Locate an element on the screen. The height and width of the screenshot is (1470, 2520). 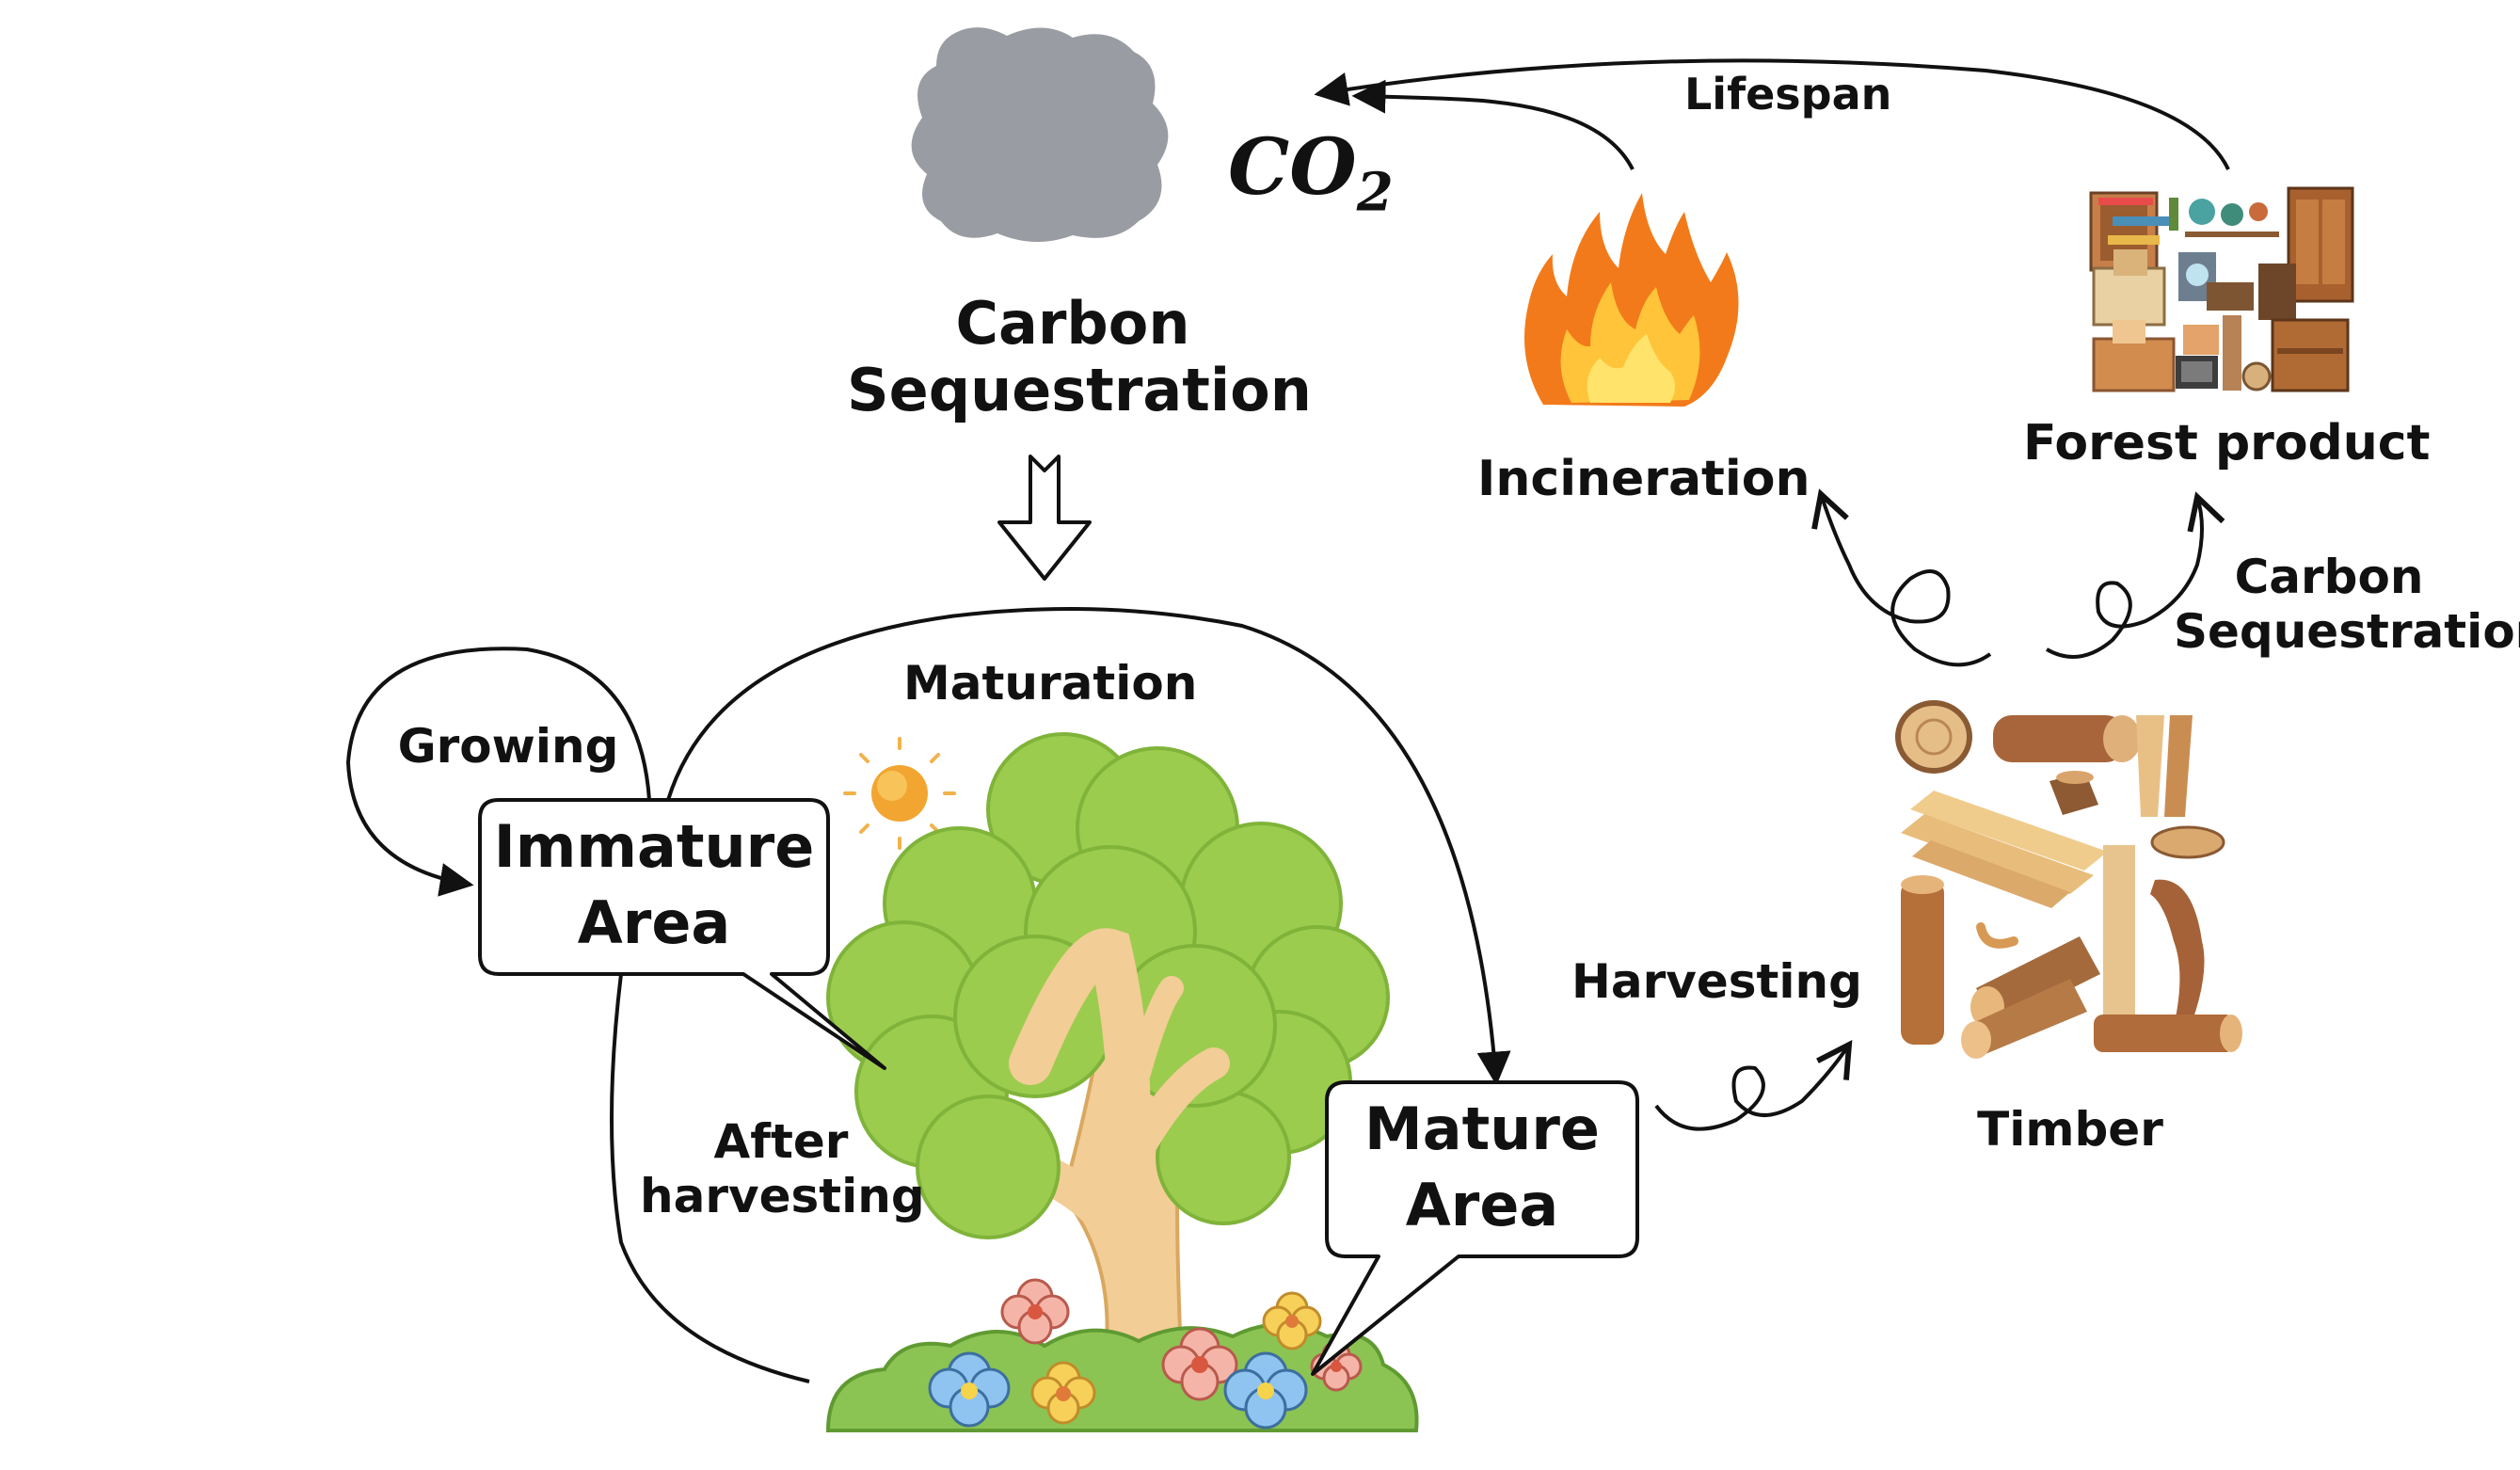
carbon-sequestration-right-line1: Carbon is located at coordinates (2329, 577).